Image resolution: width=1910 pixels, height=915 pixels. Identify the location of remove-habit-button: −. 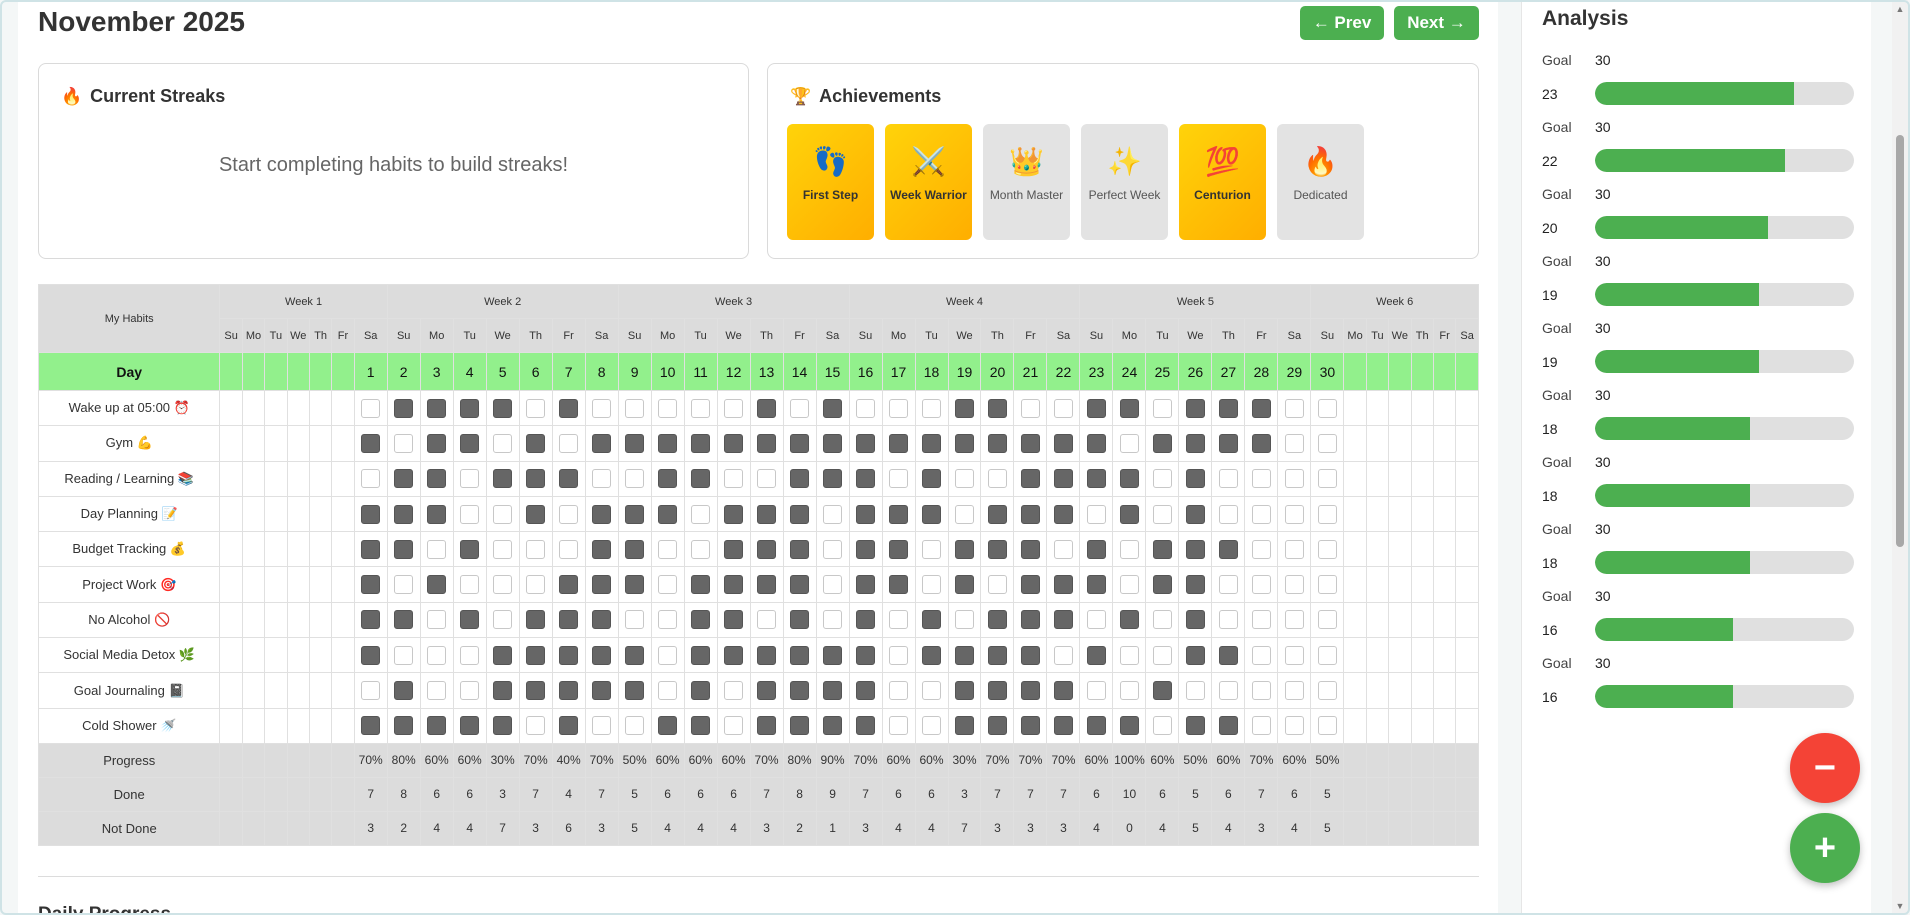
(1825, 768).